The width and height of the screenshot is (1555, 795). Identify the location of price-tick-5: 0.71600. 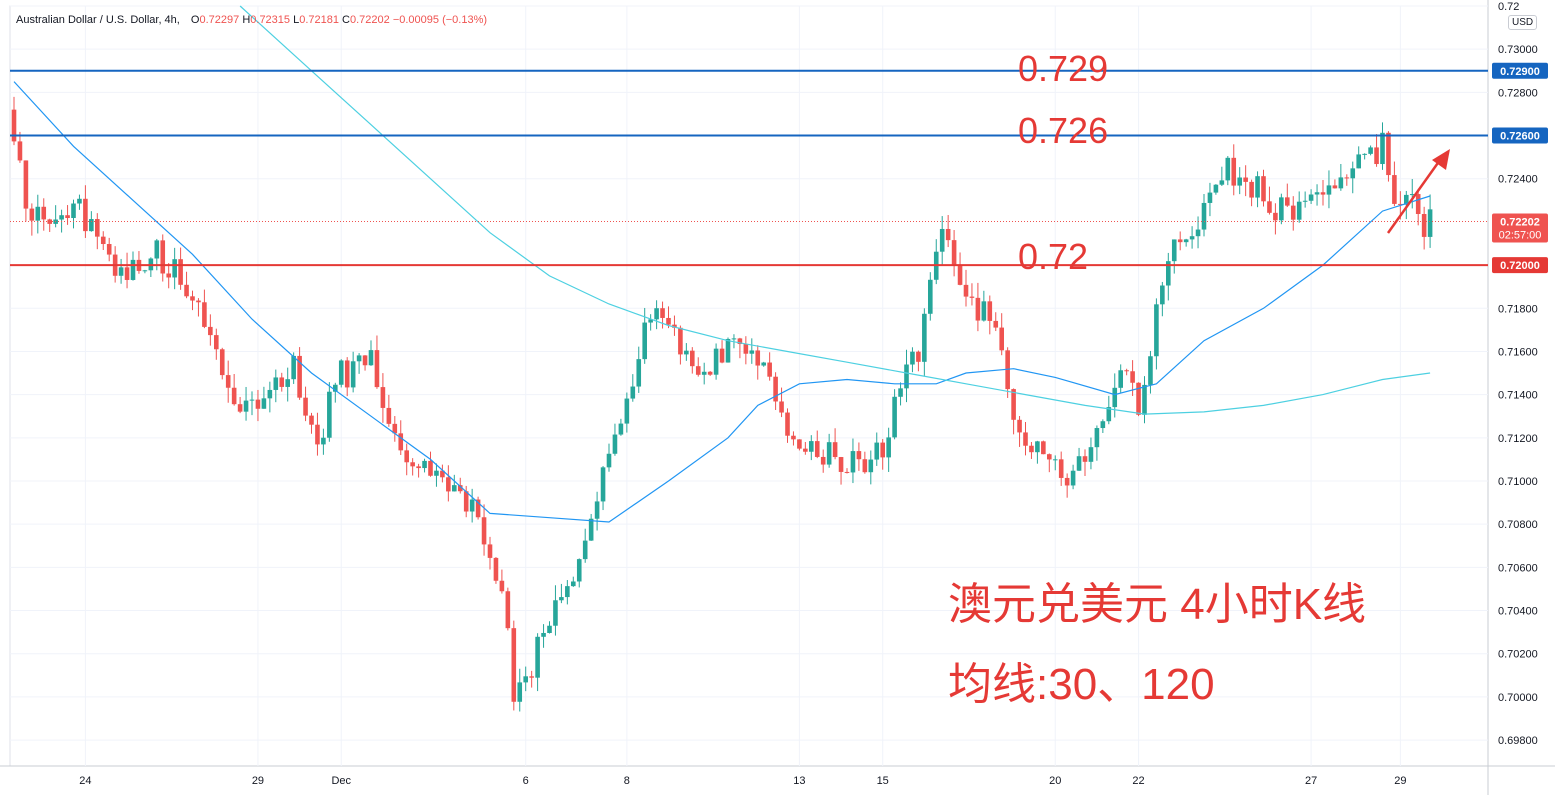
(1518, 352).